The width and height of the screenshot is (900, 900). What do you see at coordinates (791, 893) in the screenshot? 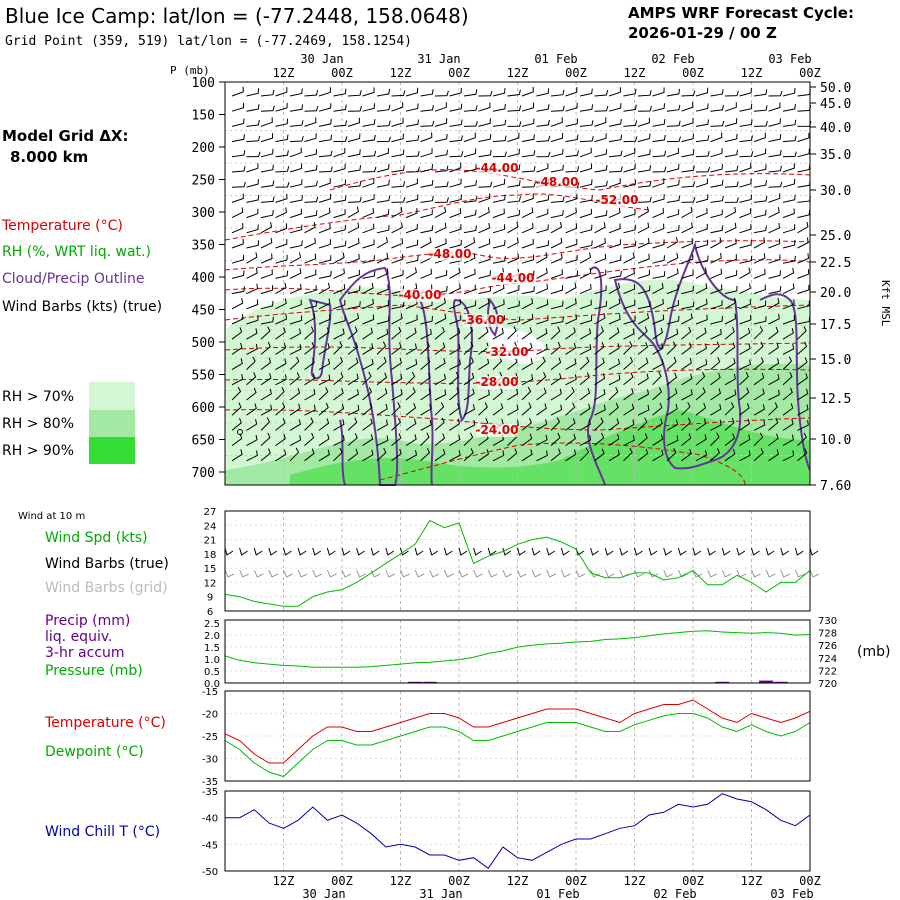
I see `bottom-date-label: 03 Feb` at bounding box center [791, 893].